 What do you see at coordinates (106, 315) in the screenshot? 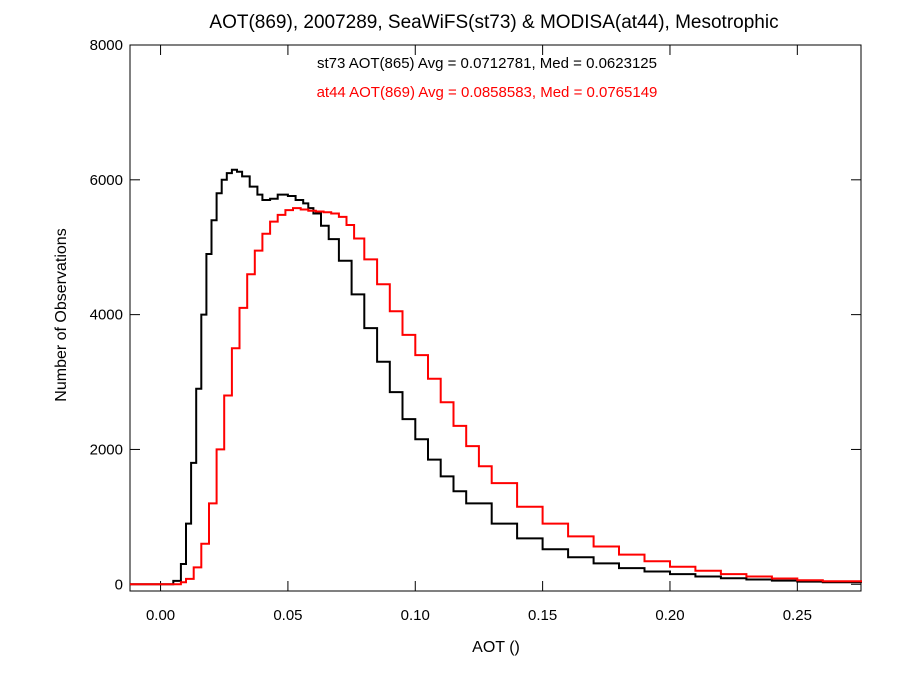
I see `y-tick-label: 4000` at bounding box center [106, 315].